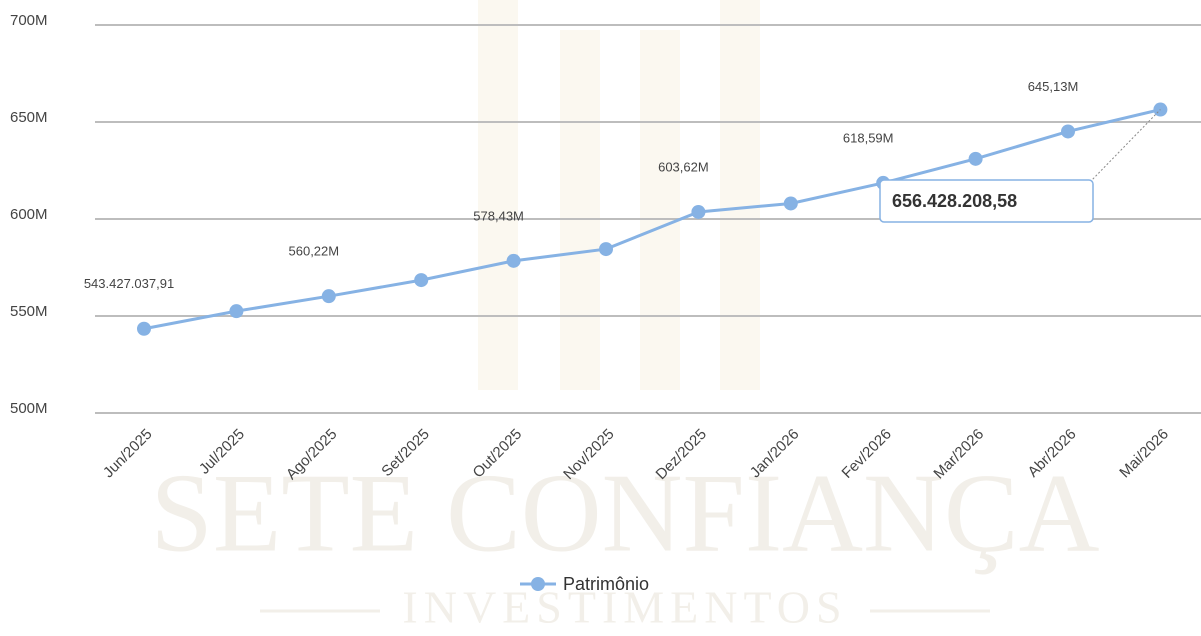 The width and height of the screenshot is (1201, 636). I want to click on tooltip-leader, so click(1125, 146).